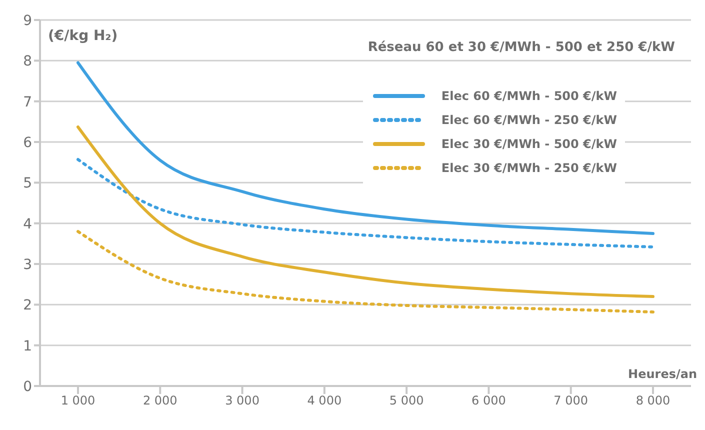  What do you see at coordinates (529, 144) in the screenshot?
I see `legend-label: Elec 30 €/MWh - 500 €/kW` at bounding box center [529, 144].